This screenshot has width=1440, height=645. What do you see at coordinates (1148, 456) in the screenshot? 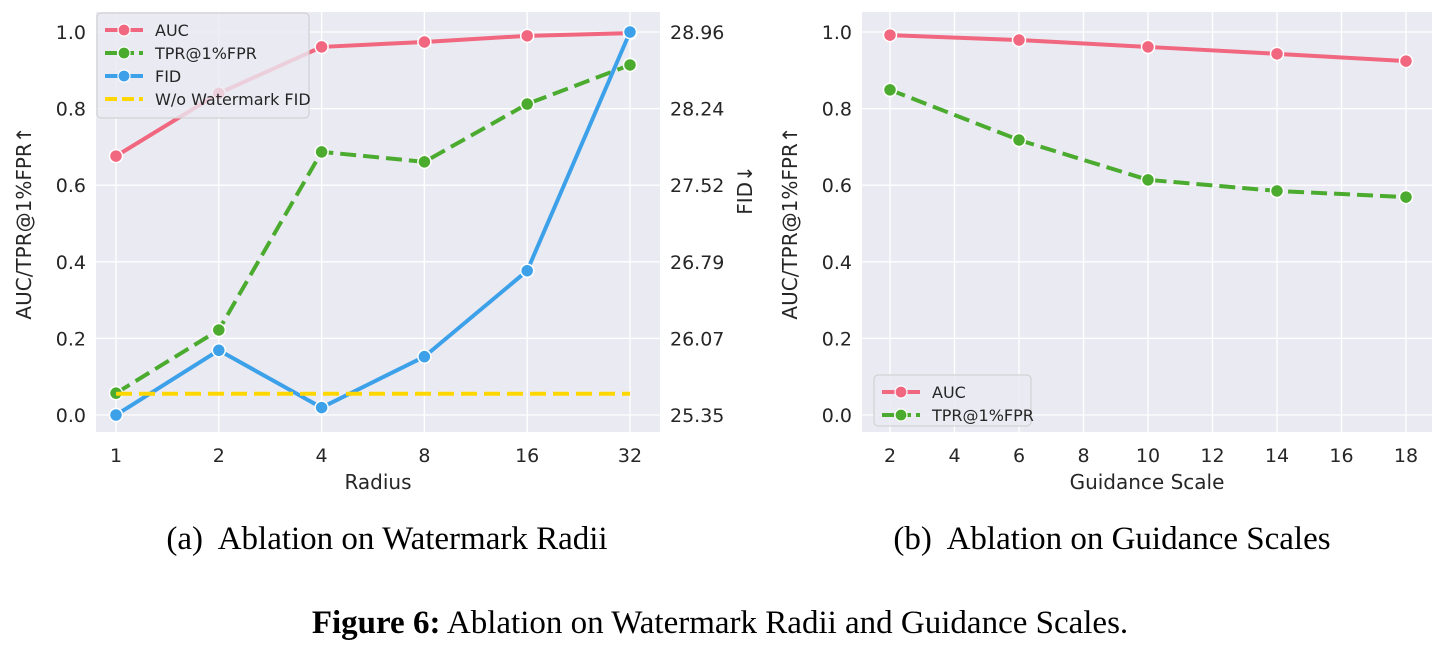
I see `x-tick-label: 10` at bounding box center [1148, 456].